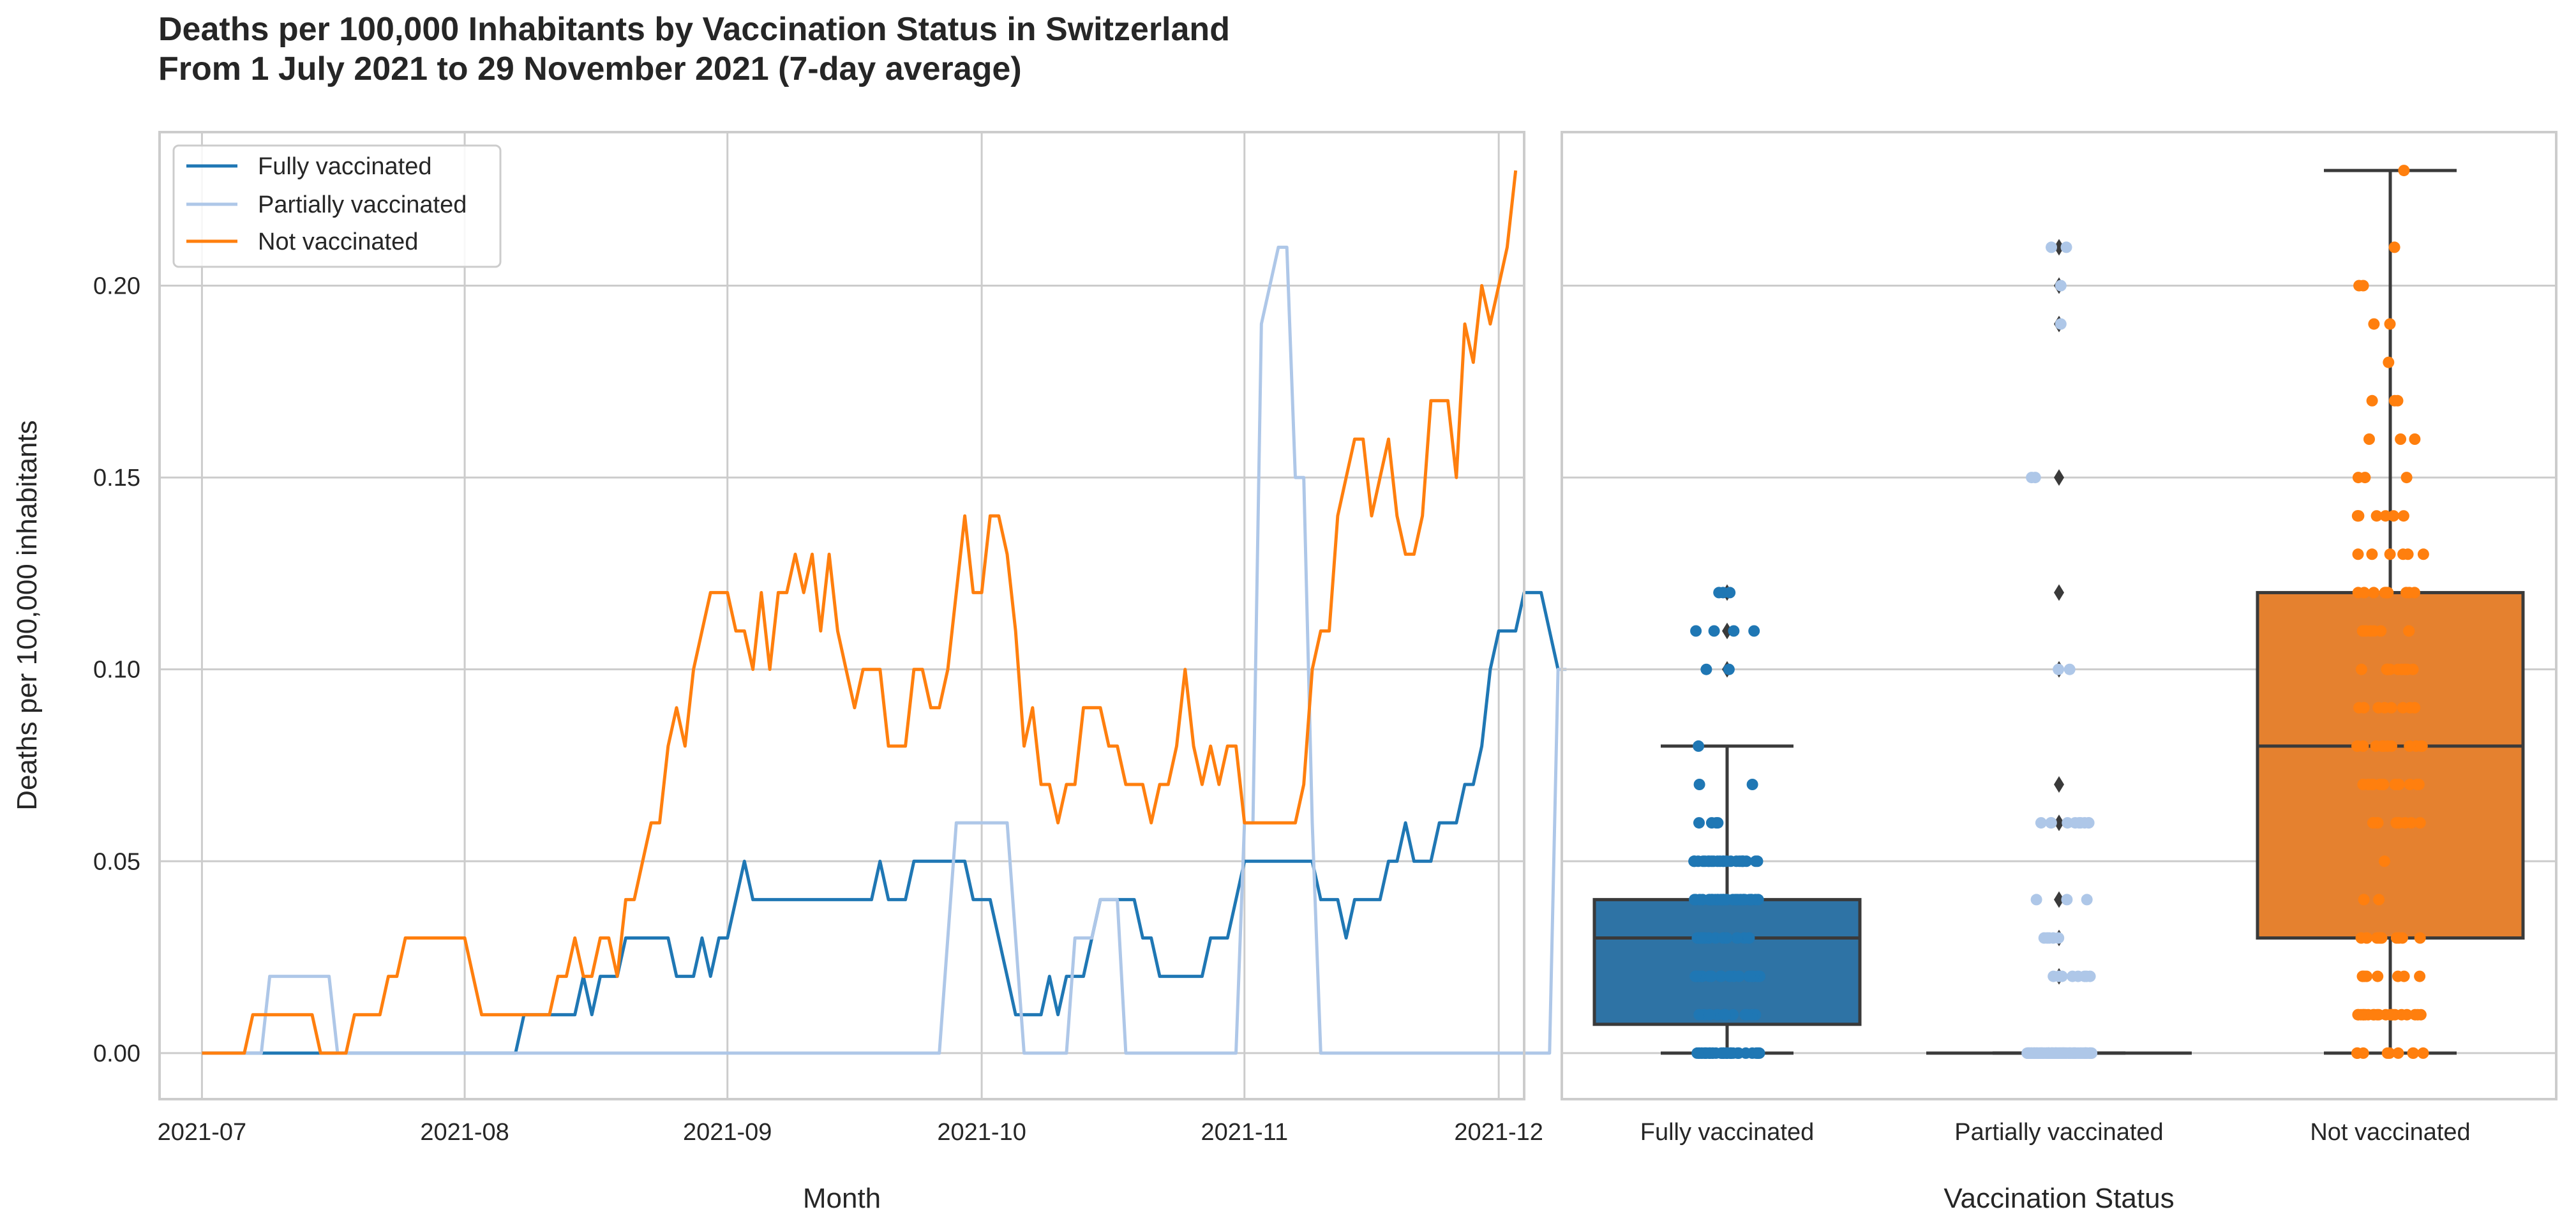 This screenshot has width=2576, height=1230. I want to click on line-chart-y-tick-label: 0.20, so click(116, 286).